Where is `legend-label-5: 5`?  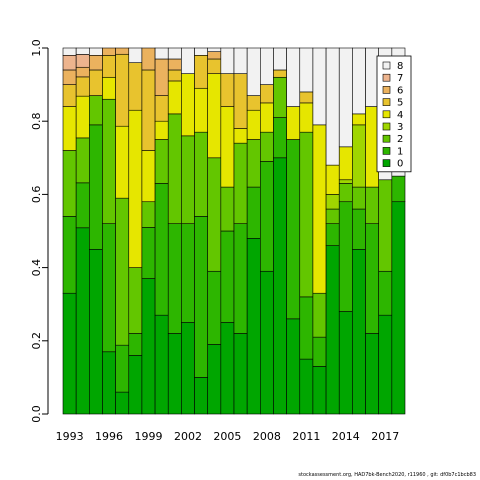
legend-label-5: 5 is located at coordinates (400, 103).